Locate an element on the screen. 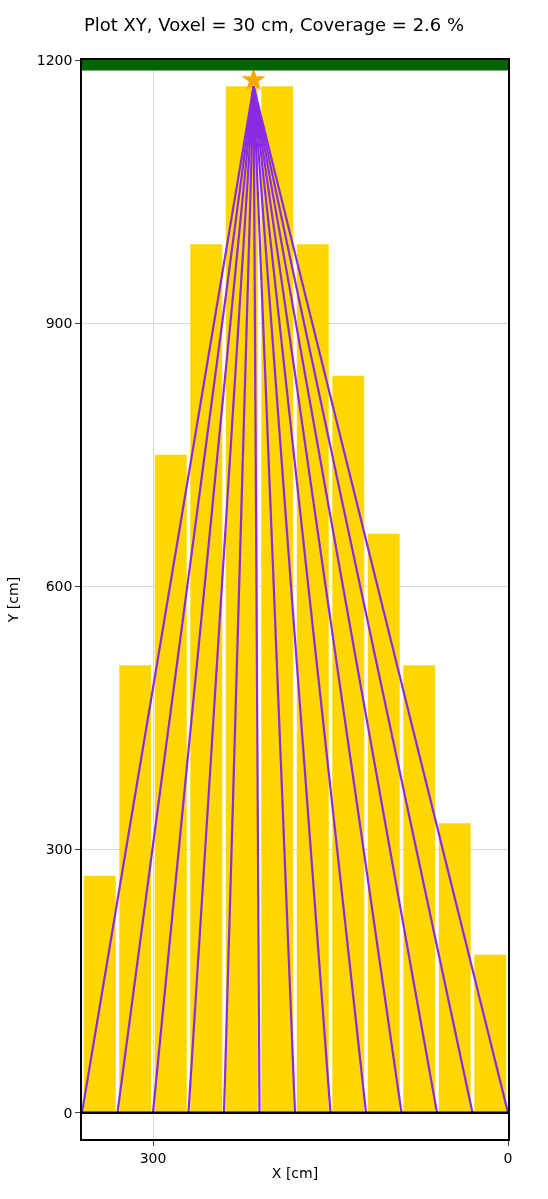 The image size is (548, 1199). y-tick-label: 1200 is located at coordinates (54, 59).